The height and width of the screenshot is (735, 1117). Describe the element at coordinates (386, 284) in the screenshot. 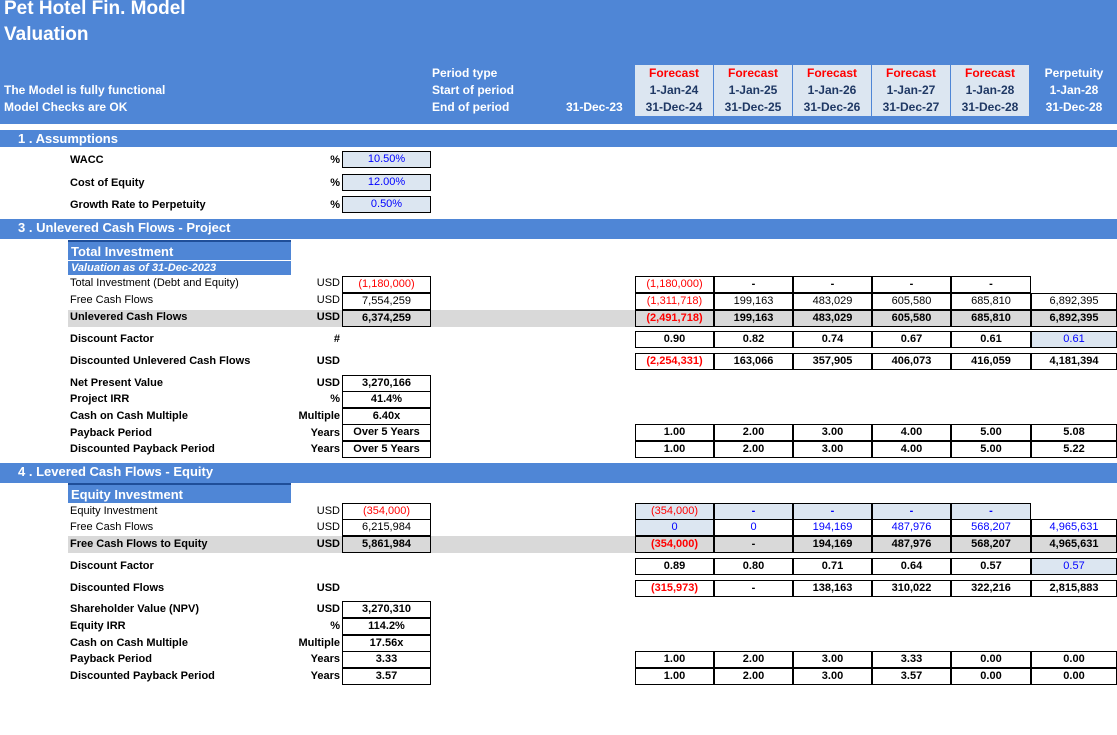

I see `total-investment-total: (1,180,000)` at that location.